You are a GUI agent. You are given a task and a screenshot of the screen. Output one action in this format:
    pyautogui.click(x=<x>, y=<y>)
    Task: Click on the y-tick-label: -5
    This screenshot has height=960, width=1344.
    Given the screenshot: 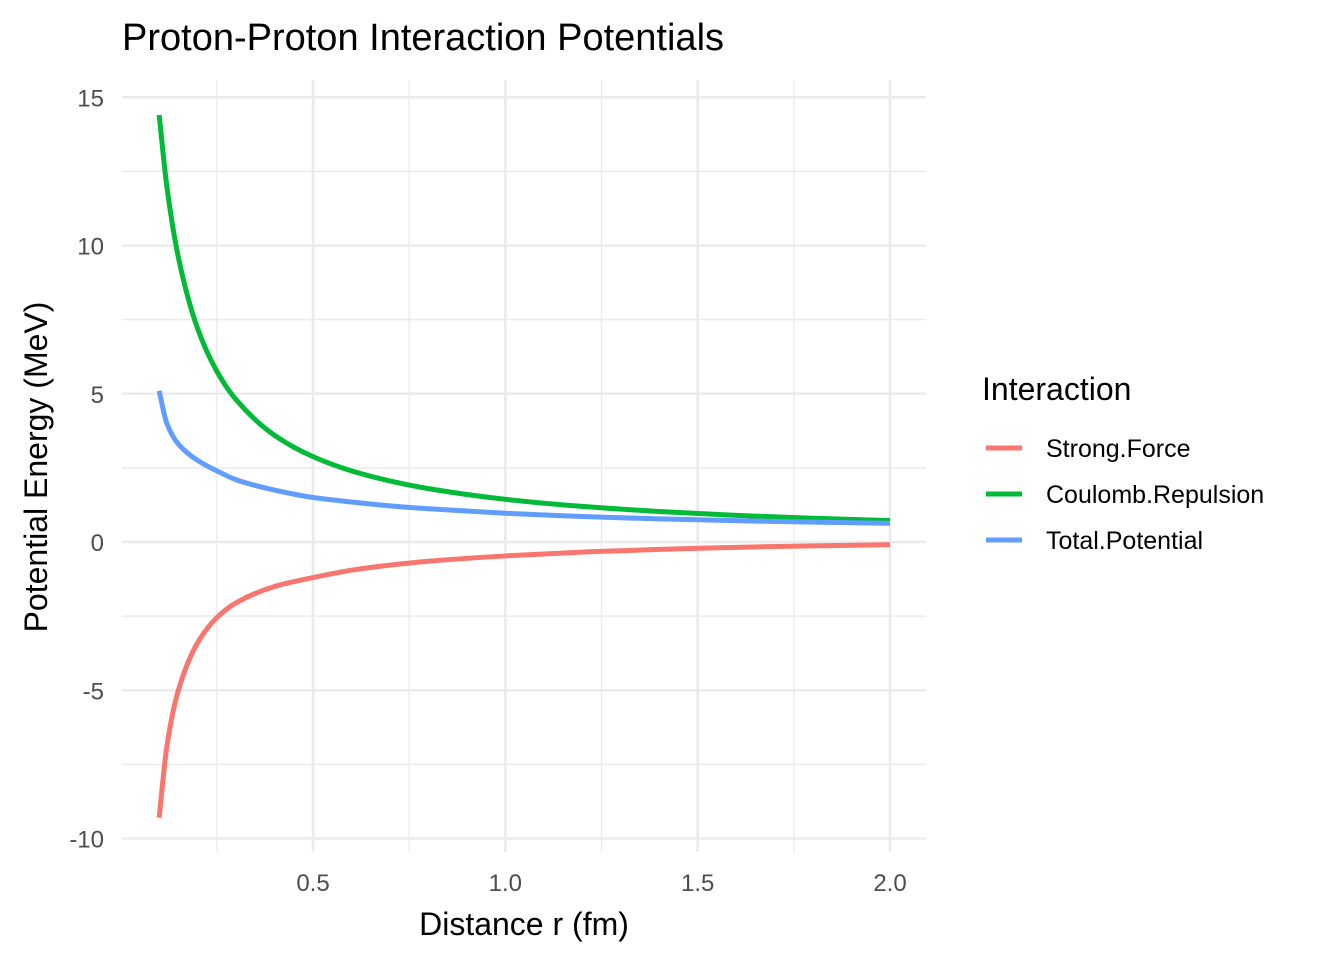 What is the action you would take?
    pyautogui.click(x=93, y=691)
    